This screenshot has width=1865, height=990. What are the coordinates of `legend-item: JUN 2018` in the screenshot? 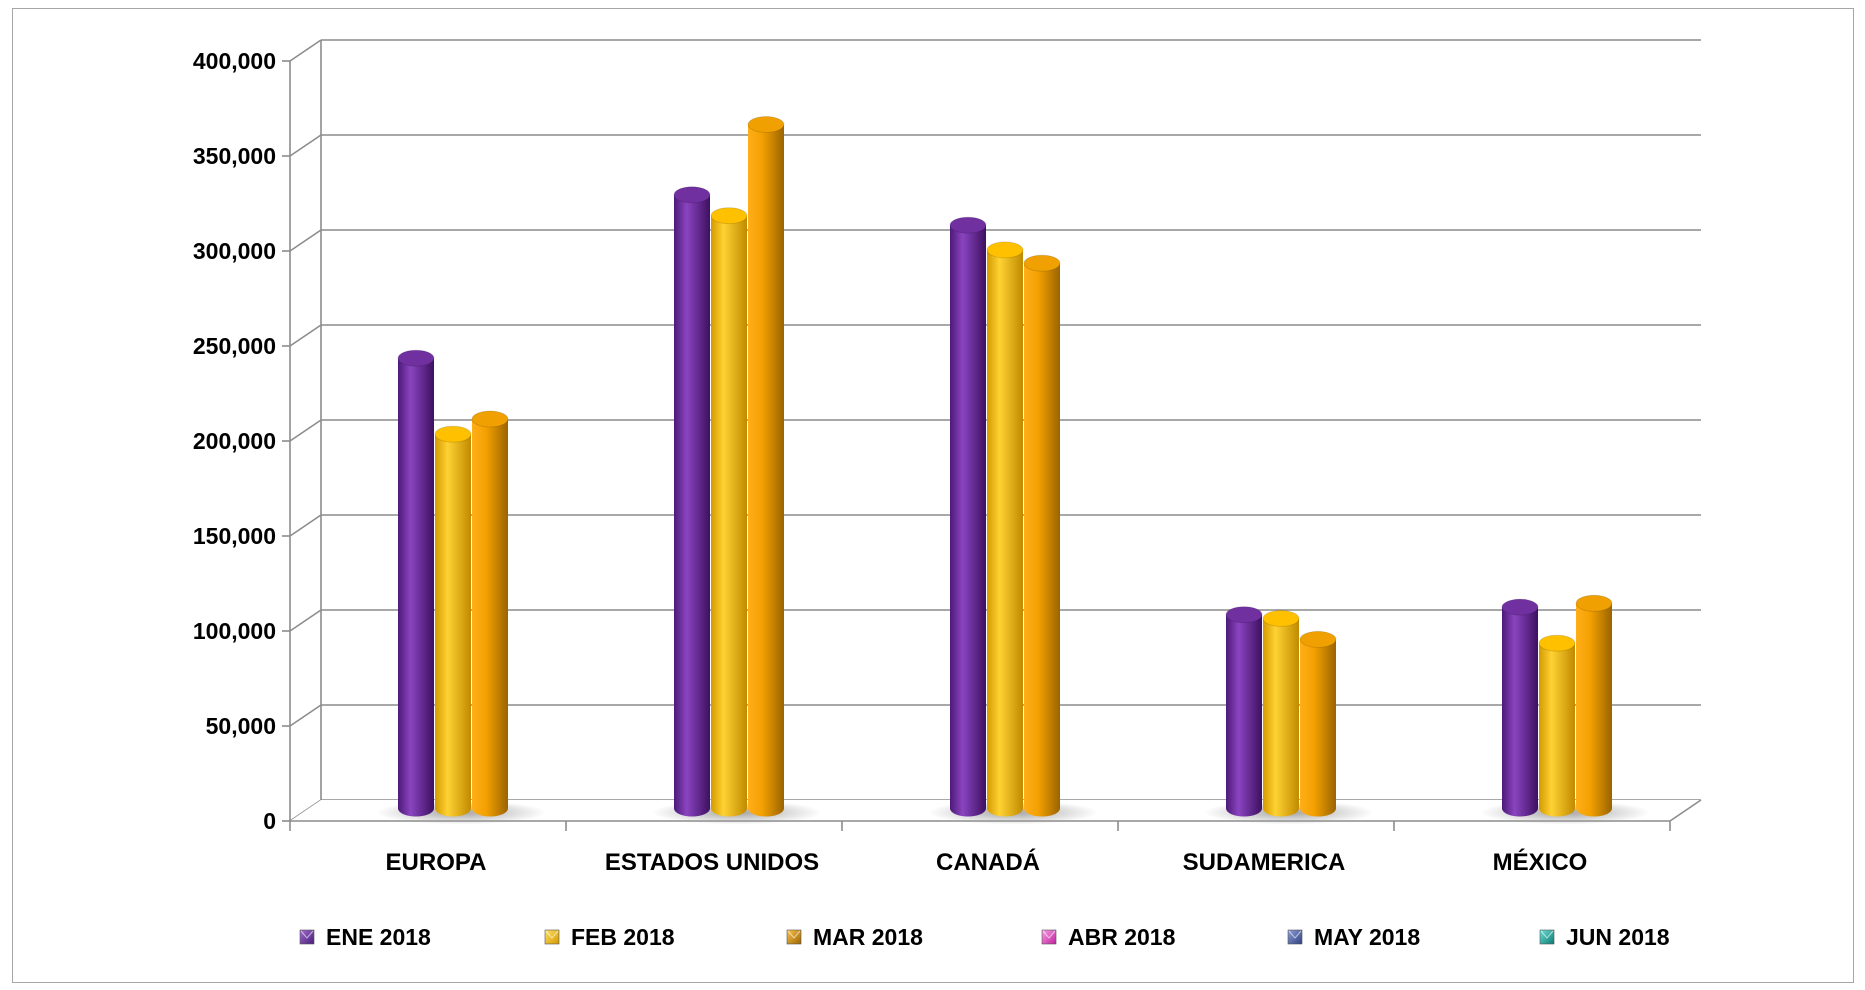 It's located at (1604, 937).